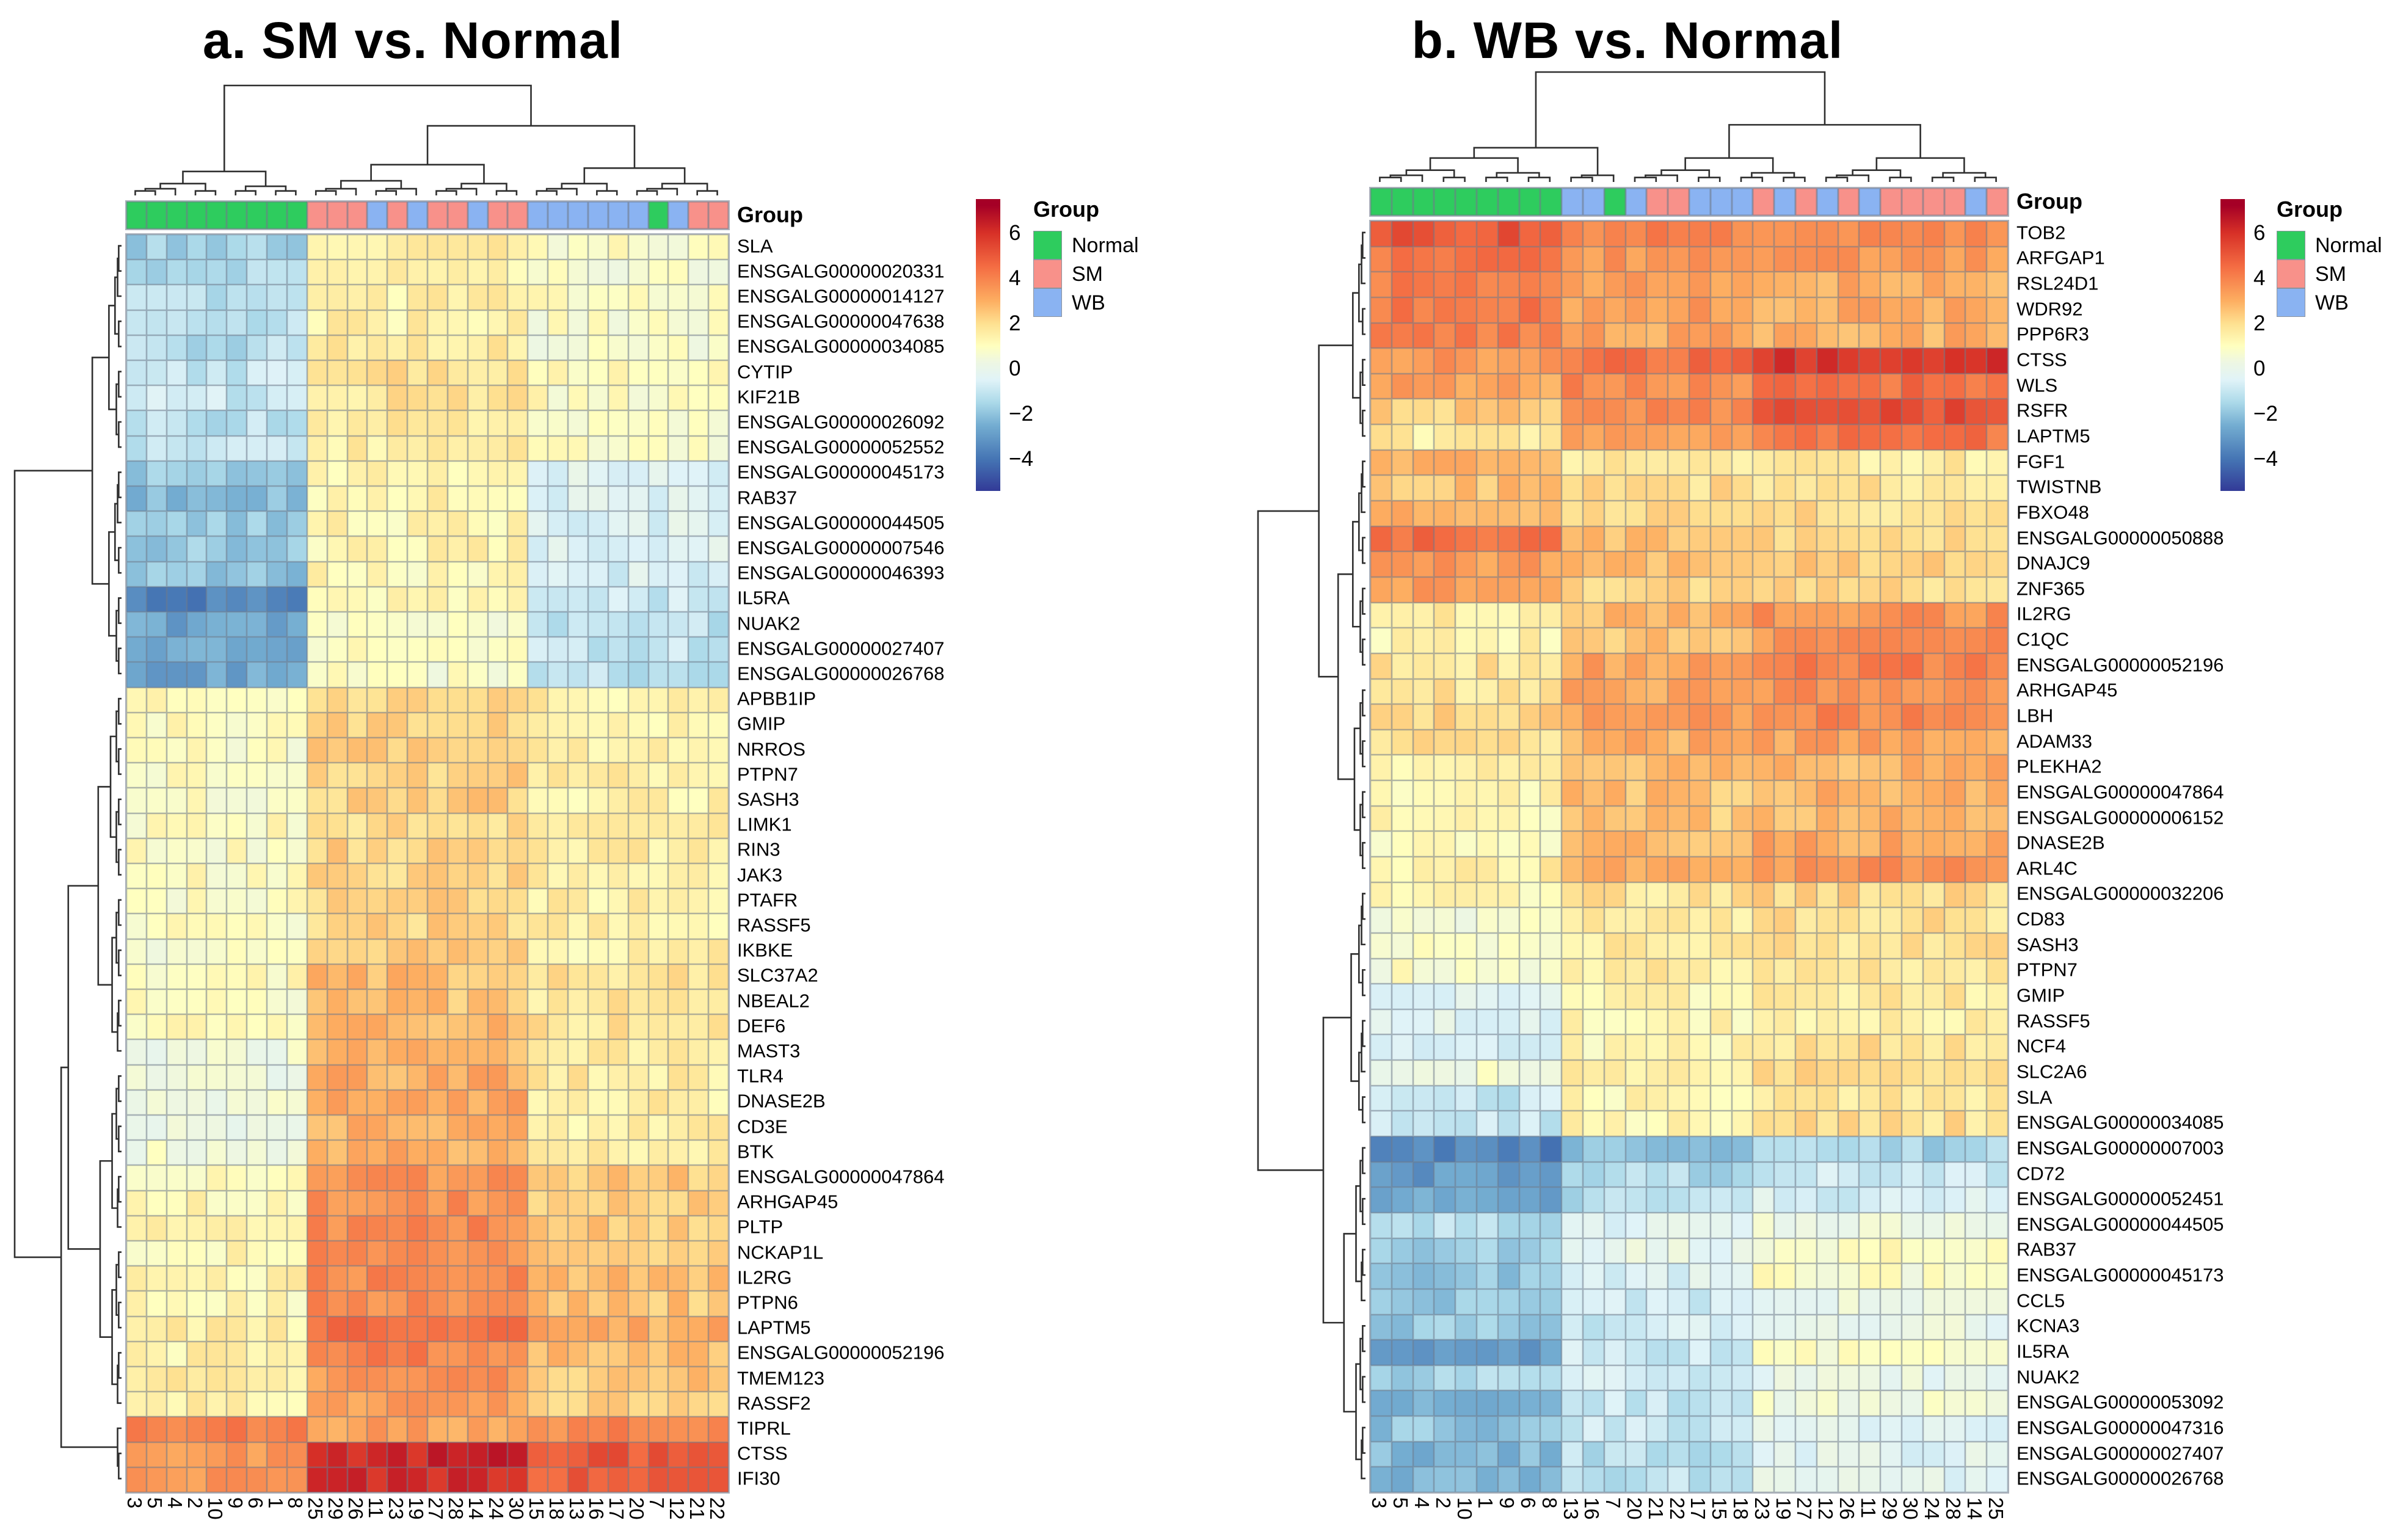 The image size is (2389, 1540). What do you see at coordinates (2265, 459) in the screenshot?
I see `colorbar-tick-label: −4` at bounding box center [2265, 459].